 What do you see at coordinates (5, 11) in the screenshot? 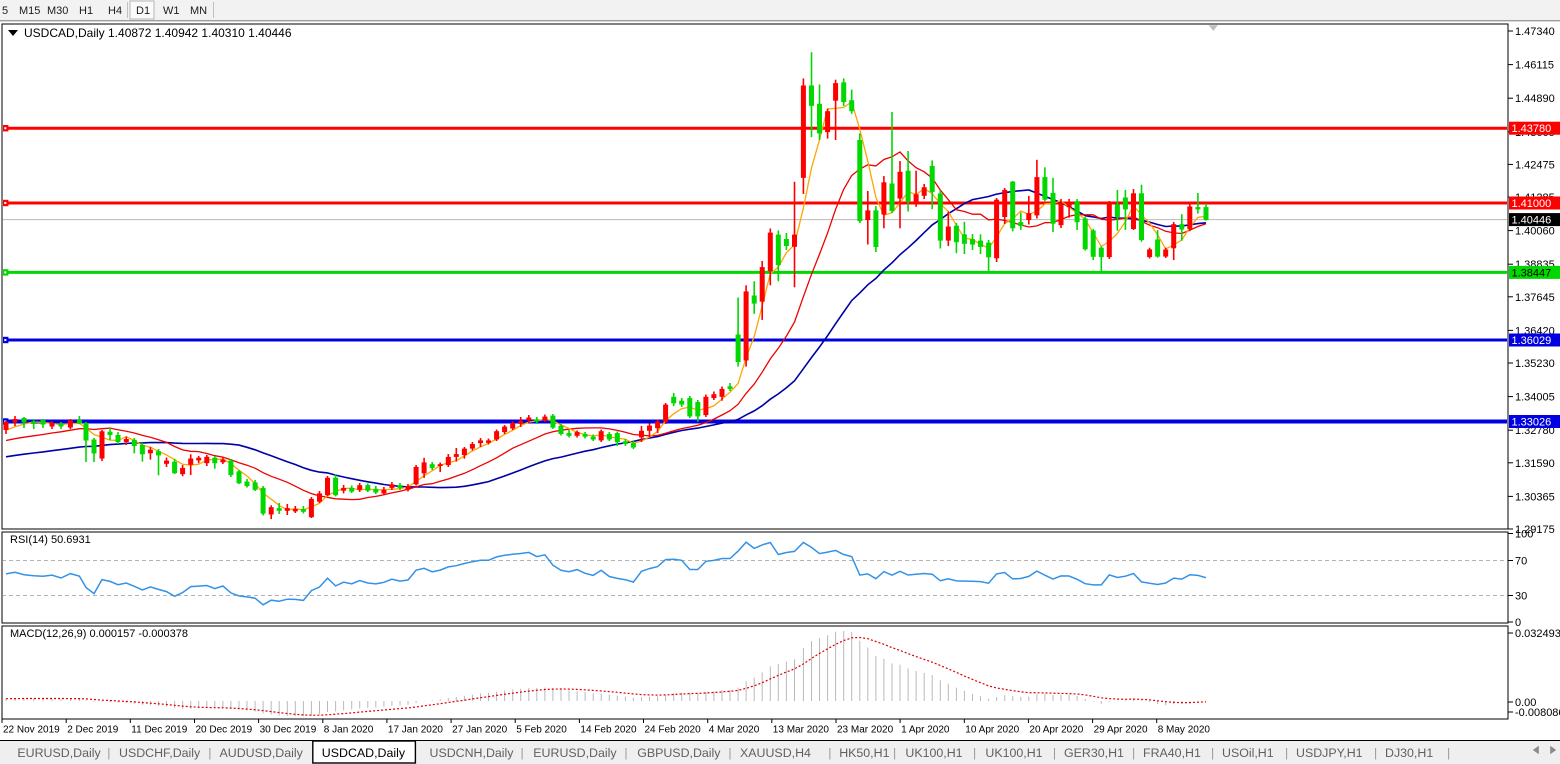
I see `svg-text: 5` at bounding box center [5, 11].